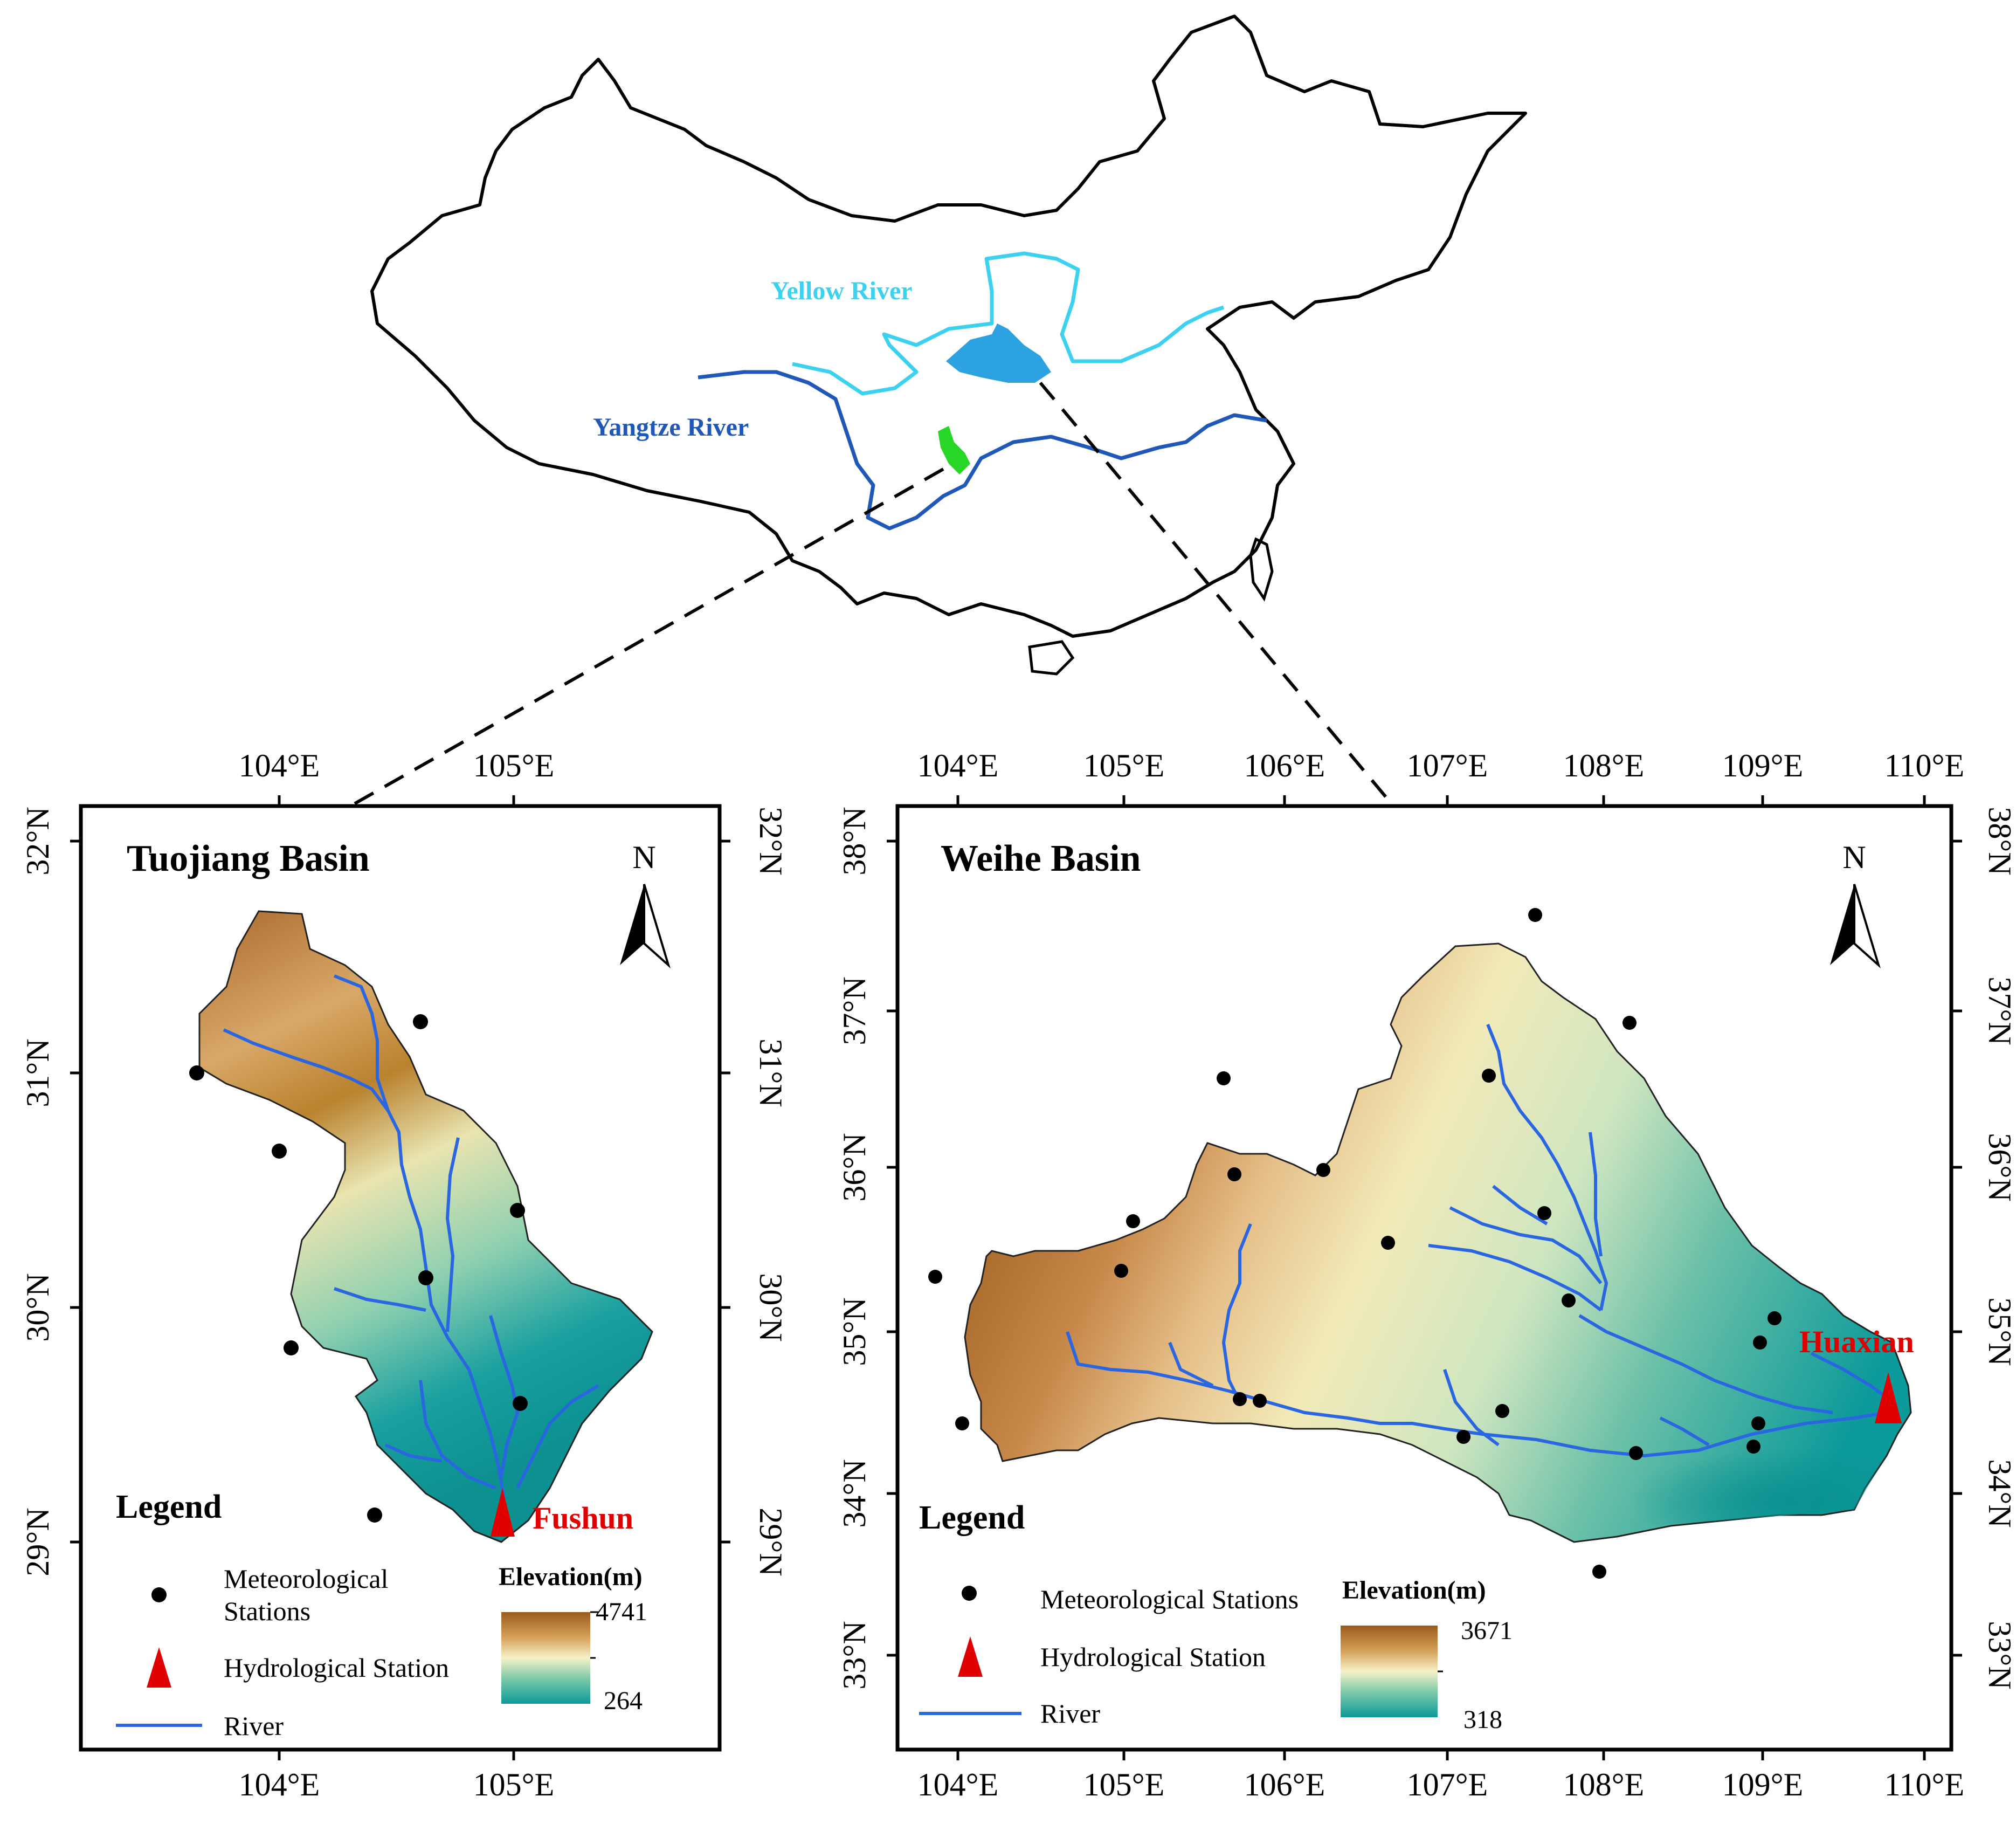 The width and height of the screenshot is (2016, 1831). What do you see at coordinates (643, 857) in the screenshot?
I see `tj-north-label: N` at bounding box center [643, 857].